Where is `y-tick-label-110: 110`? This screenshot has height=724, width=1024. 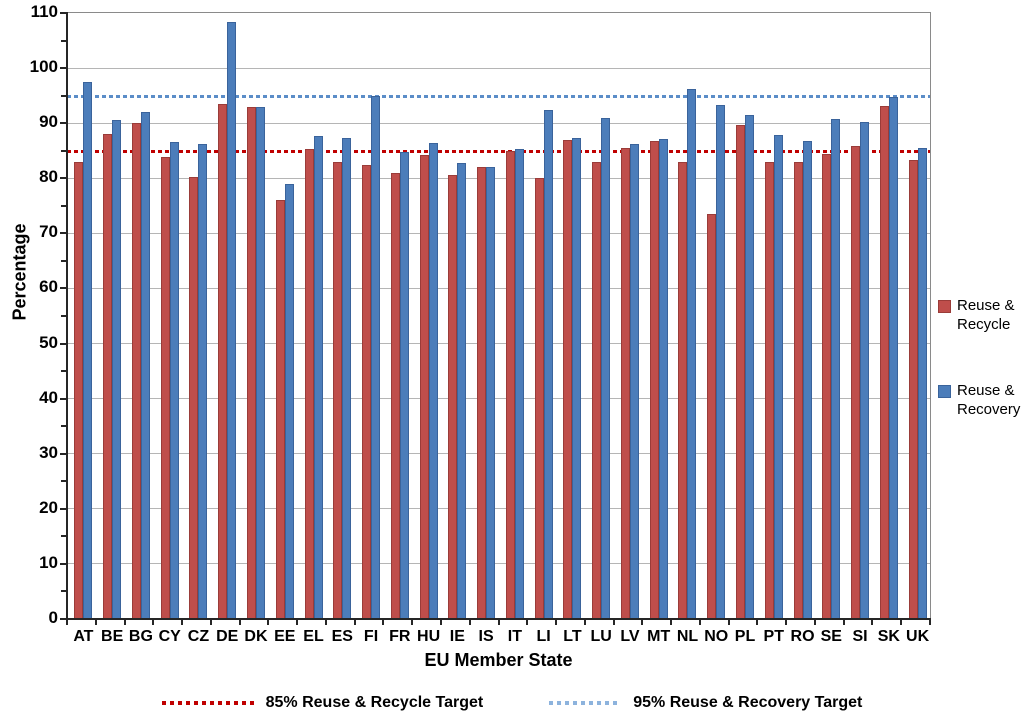 y-tick-label-110: 110 is located at coordinates (44, 11).